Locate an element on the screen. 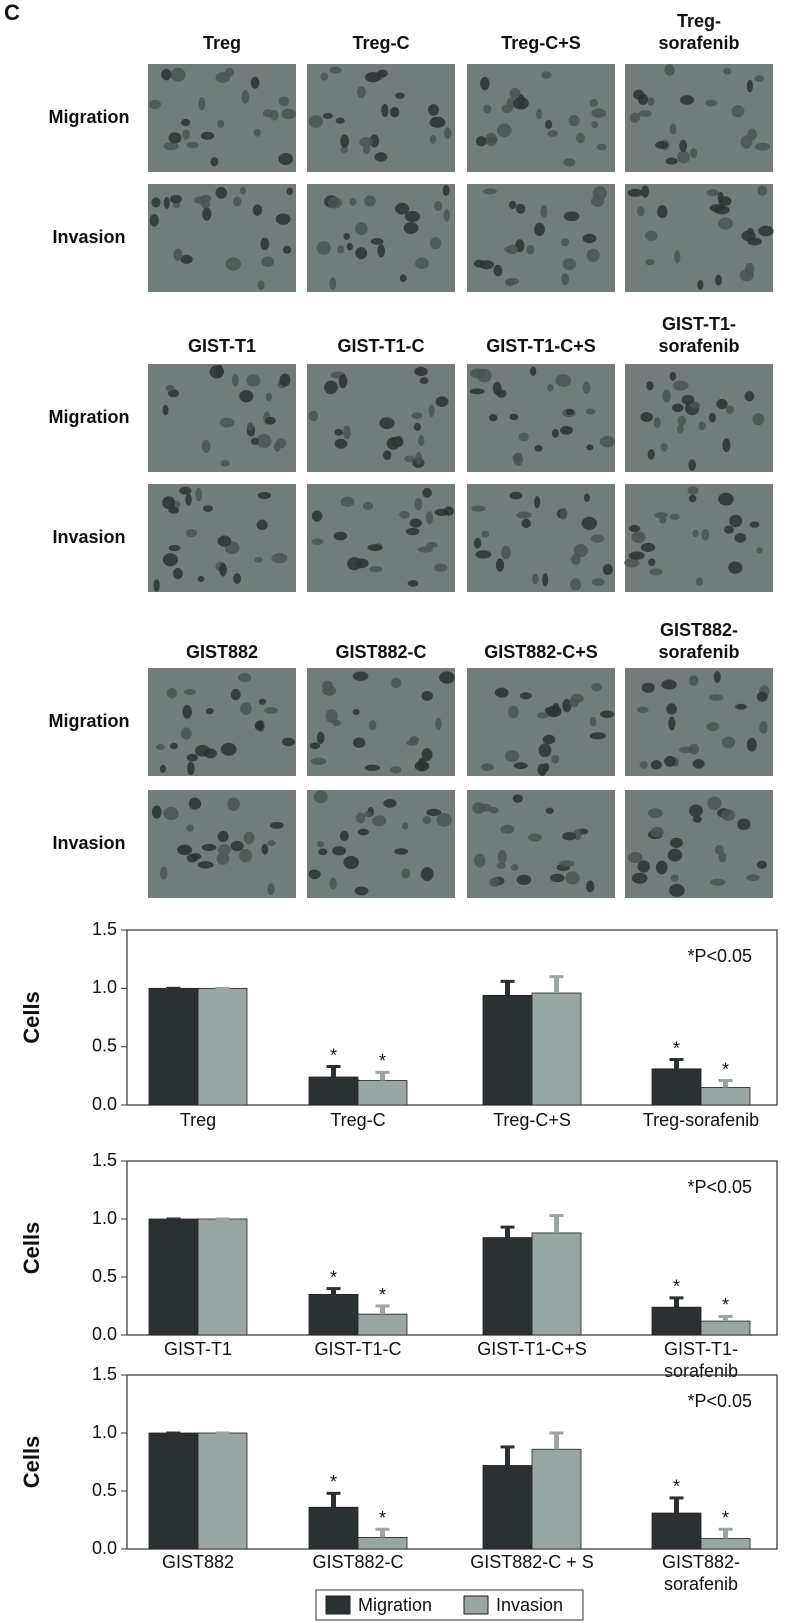 This screenshot has width=795, height=1623. y-tick-label: 0.5 is located at coordinates (104, 1276).